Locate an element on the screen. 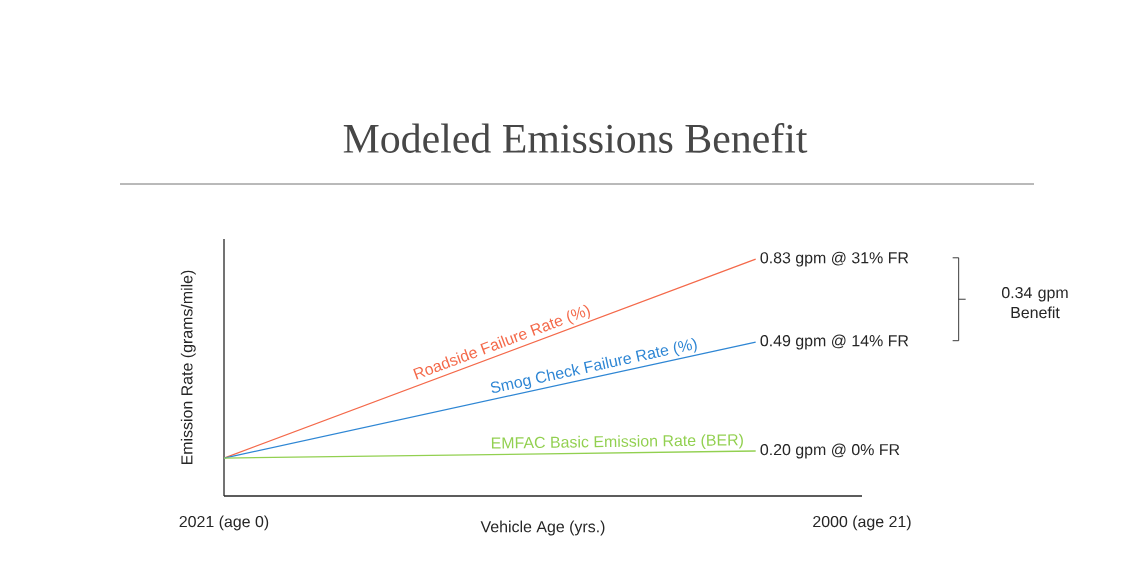 The height and width of the screenshot is (588, 1122). y-axis-title: Emission Rate (grams/mile) is located at coordinates (188, 367).